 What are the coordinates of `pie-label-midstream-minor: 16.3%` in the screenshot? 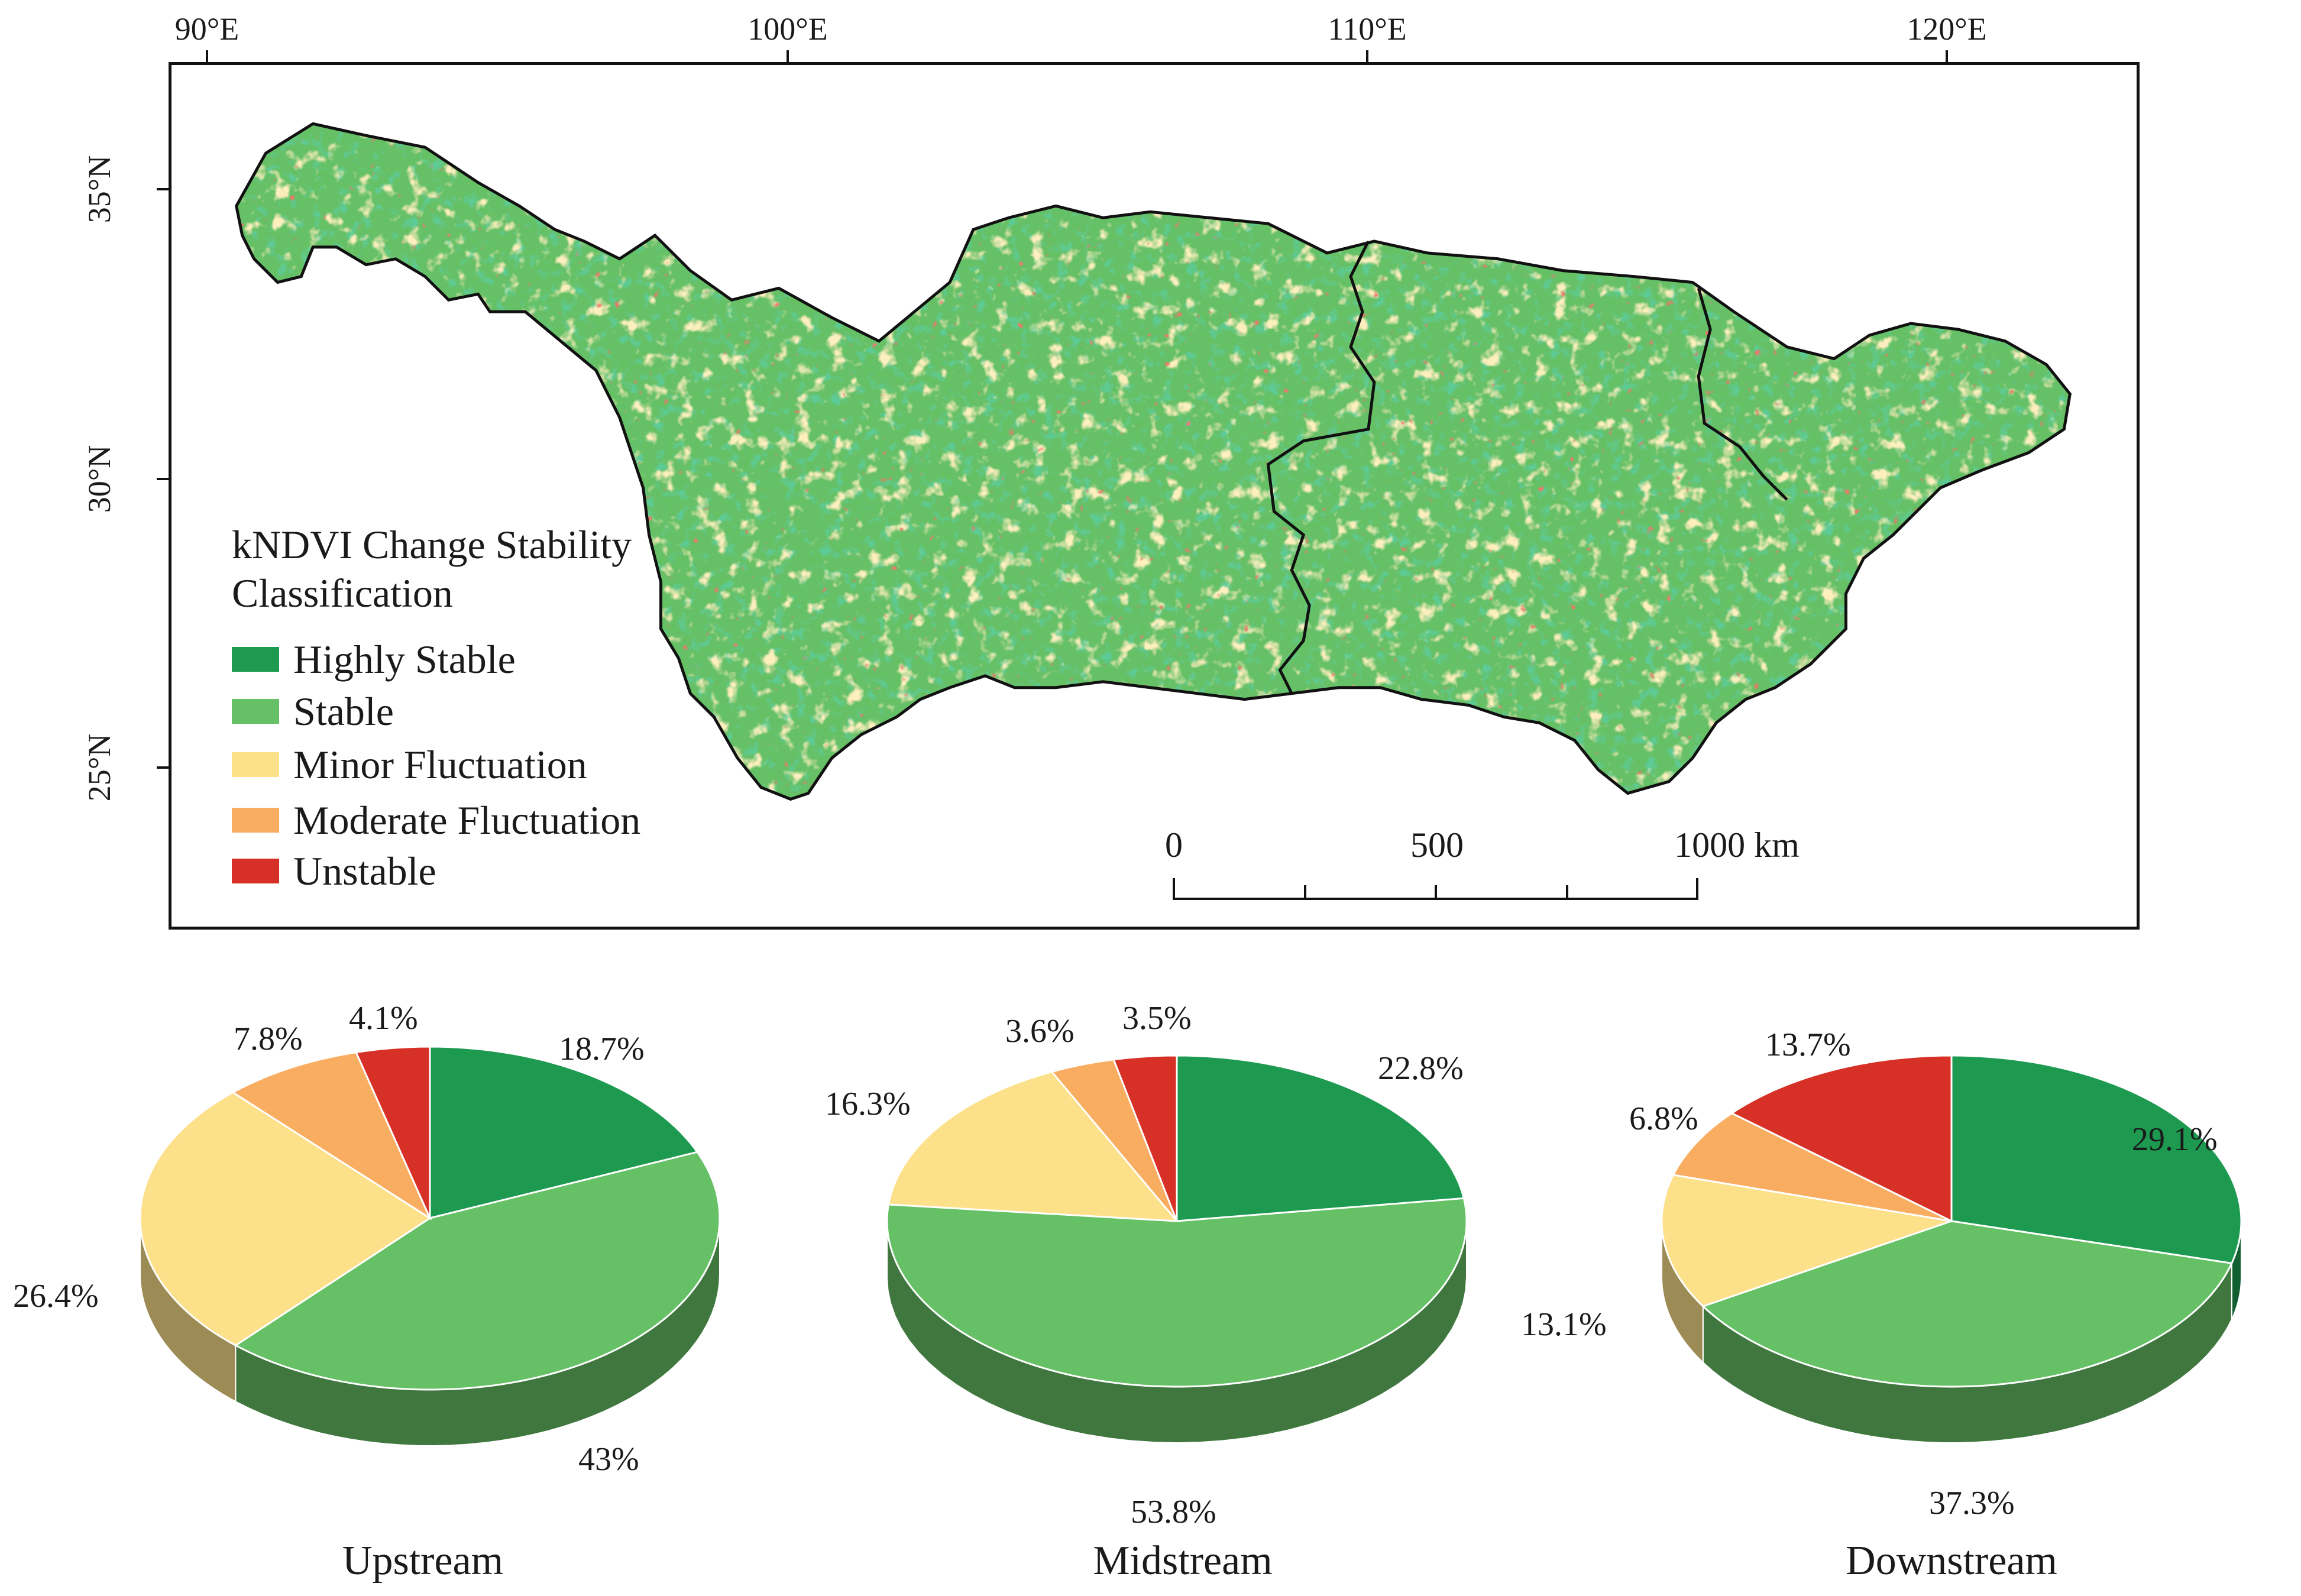 It's located at (868, 1104).